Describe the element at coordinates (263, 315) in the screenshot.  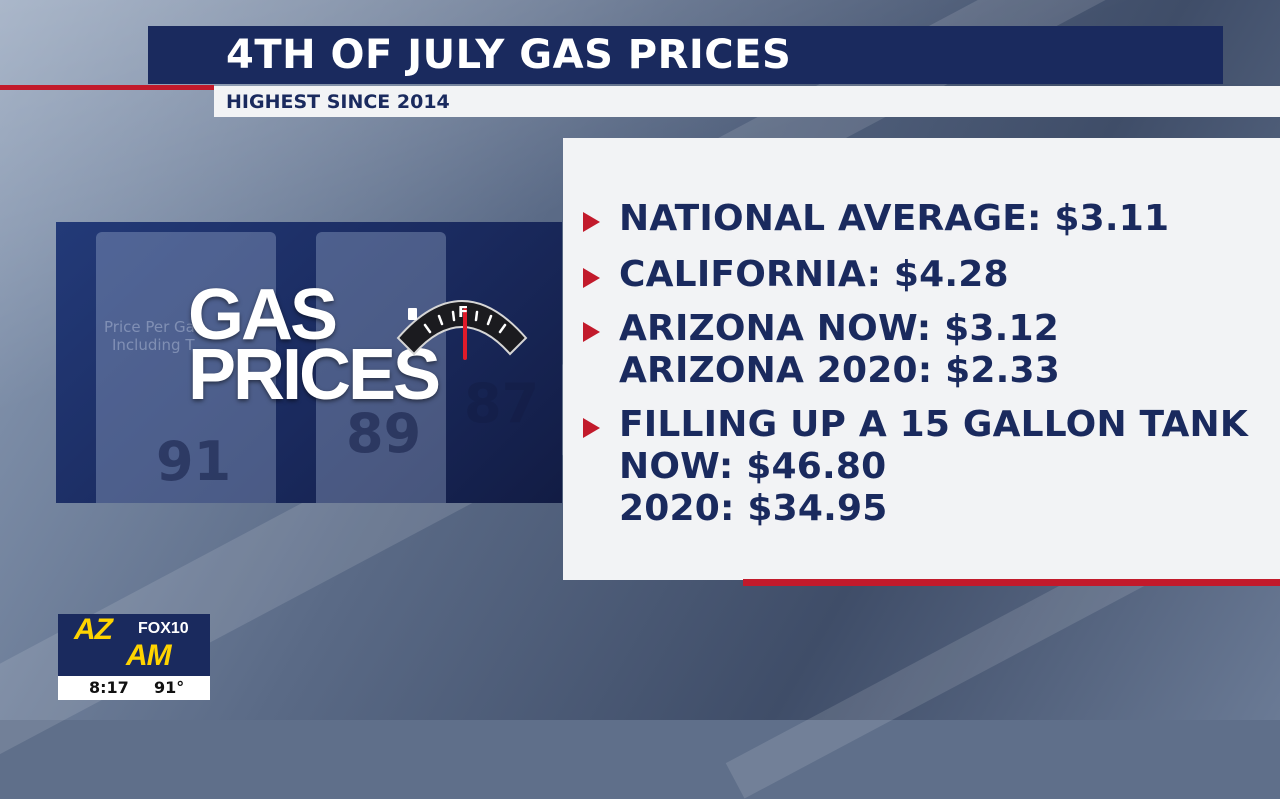
I see `promo-title-line1: GAS` at that location.